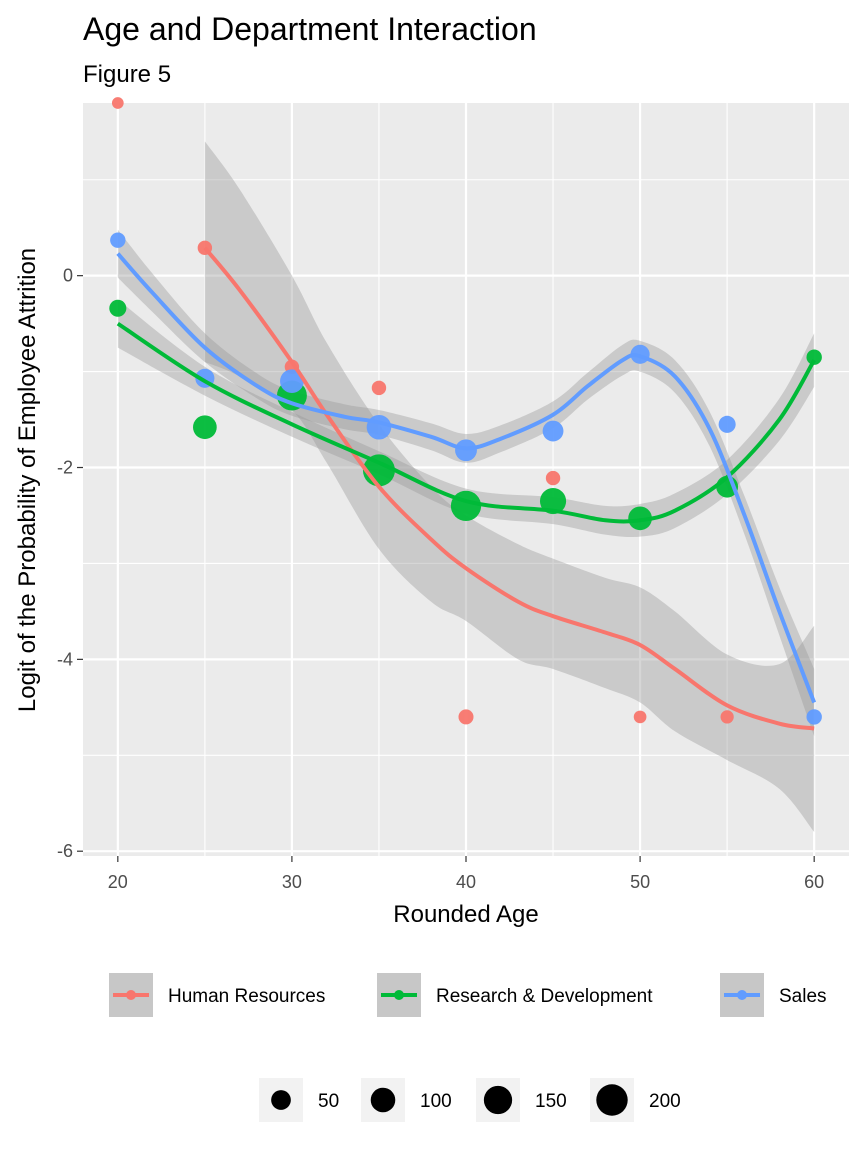  Describe the element at coordinates (665, 1101) in the screenshot. I see `size-legend-label: 200` at that location.